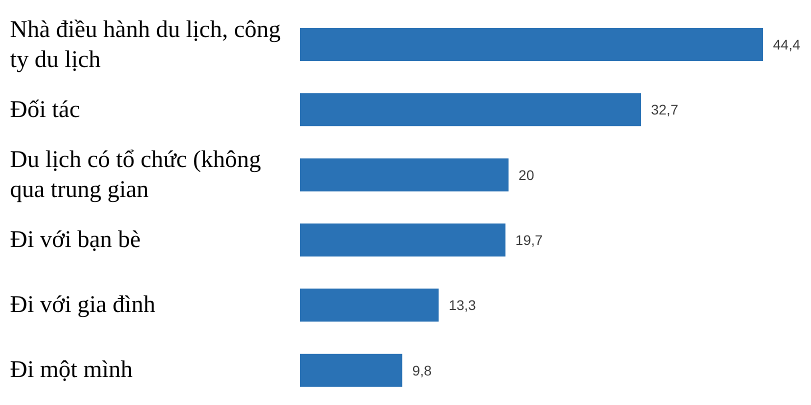  I want to click on data-label: 20, so click(526, 174).